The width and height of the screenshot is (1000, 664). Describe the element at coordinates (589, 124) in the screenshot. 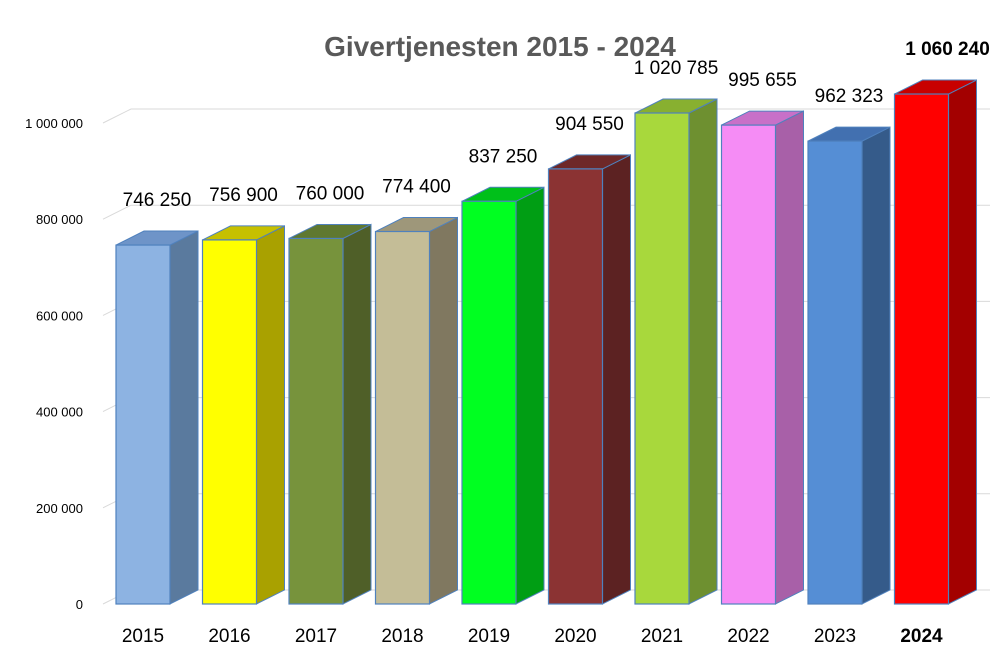

I see `data-label: 904 550` at that location.